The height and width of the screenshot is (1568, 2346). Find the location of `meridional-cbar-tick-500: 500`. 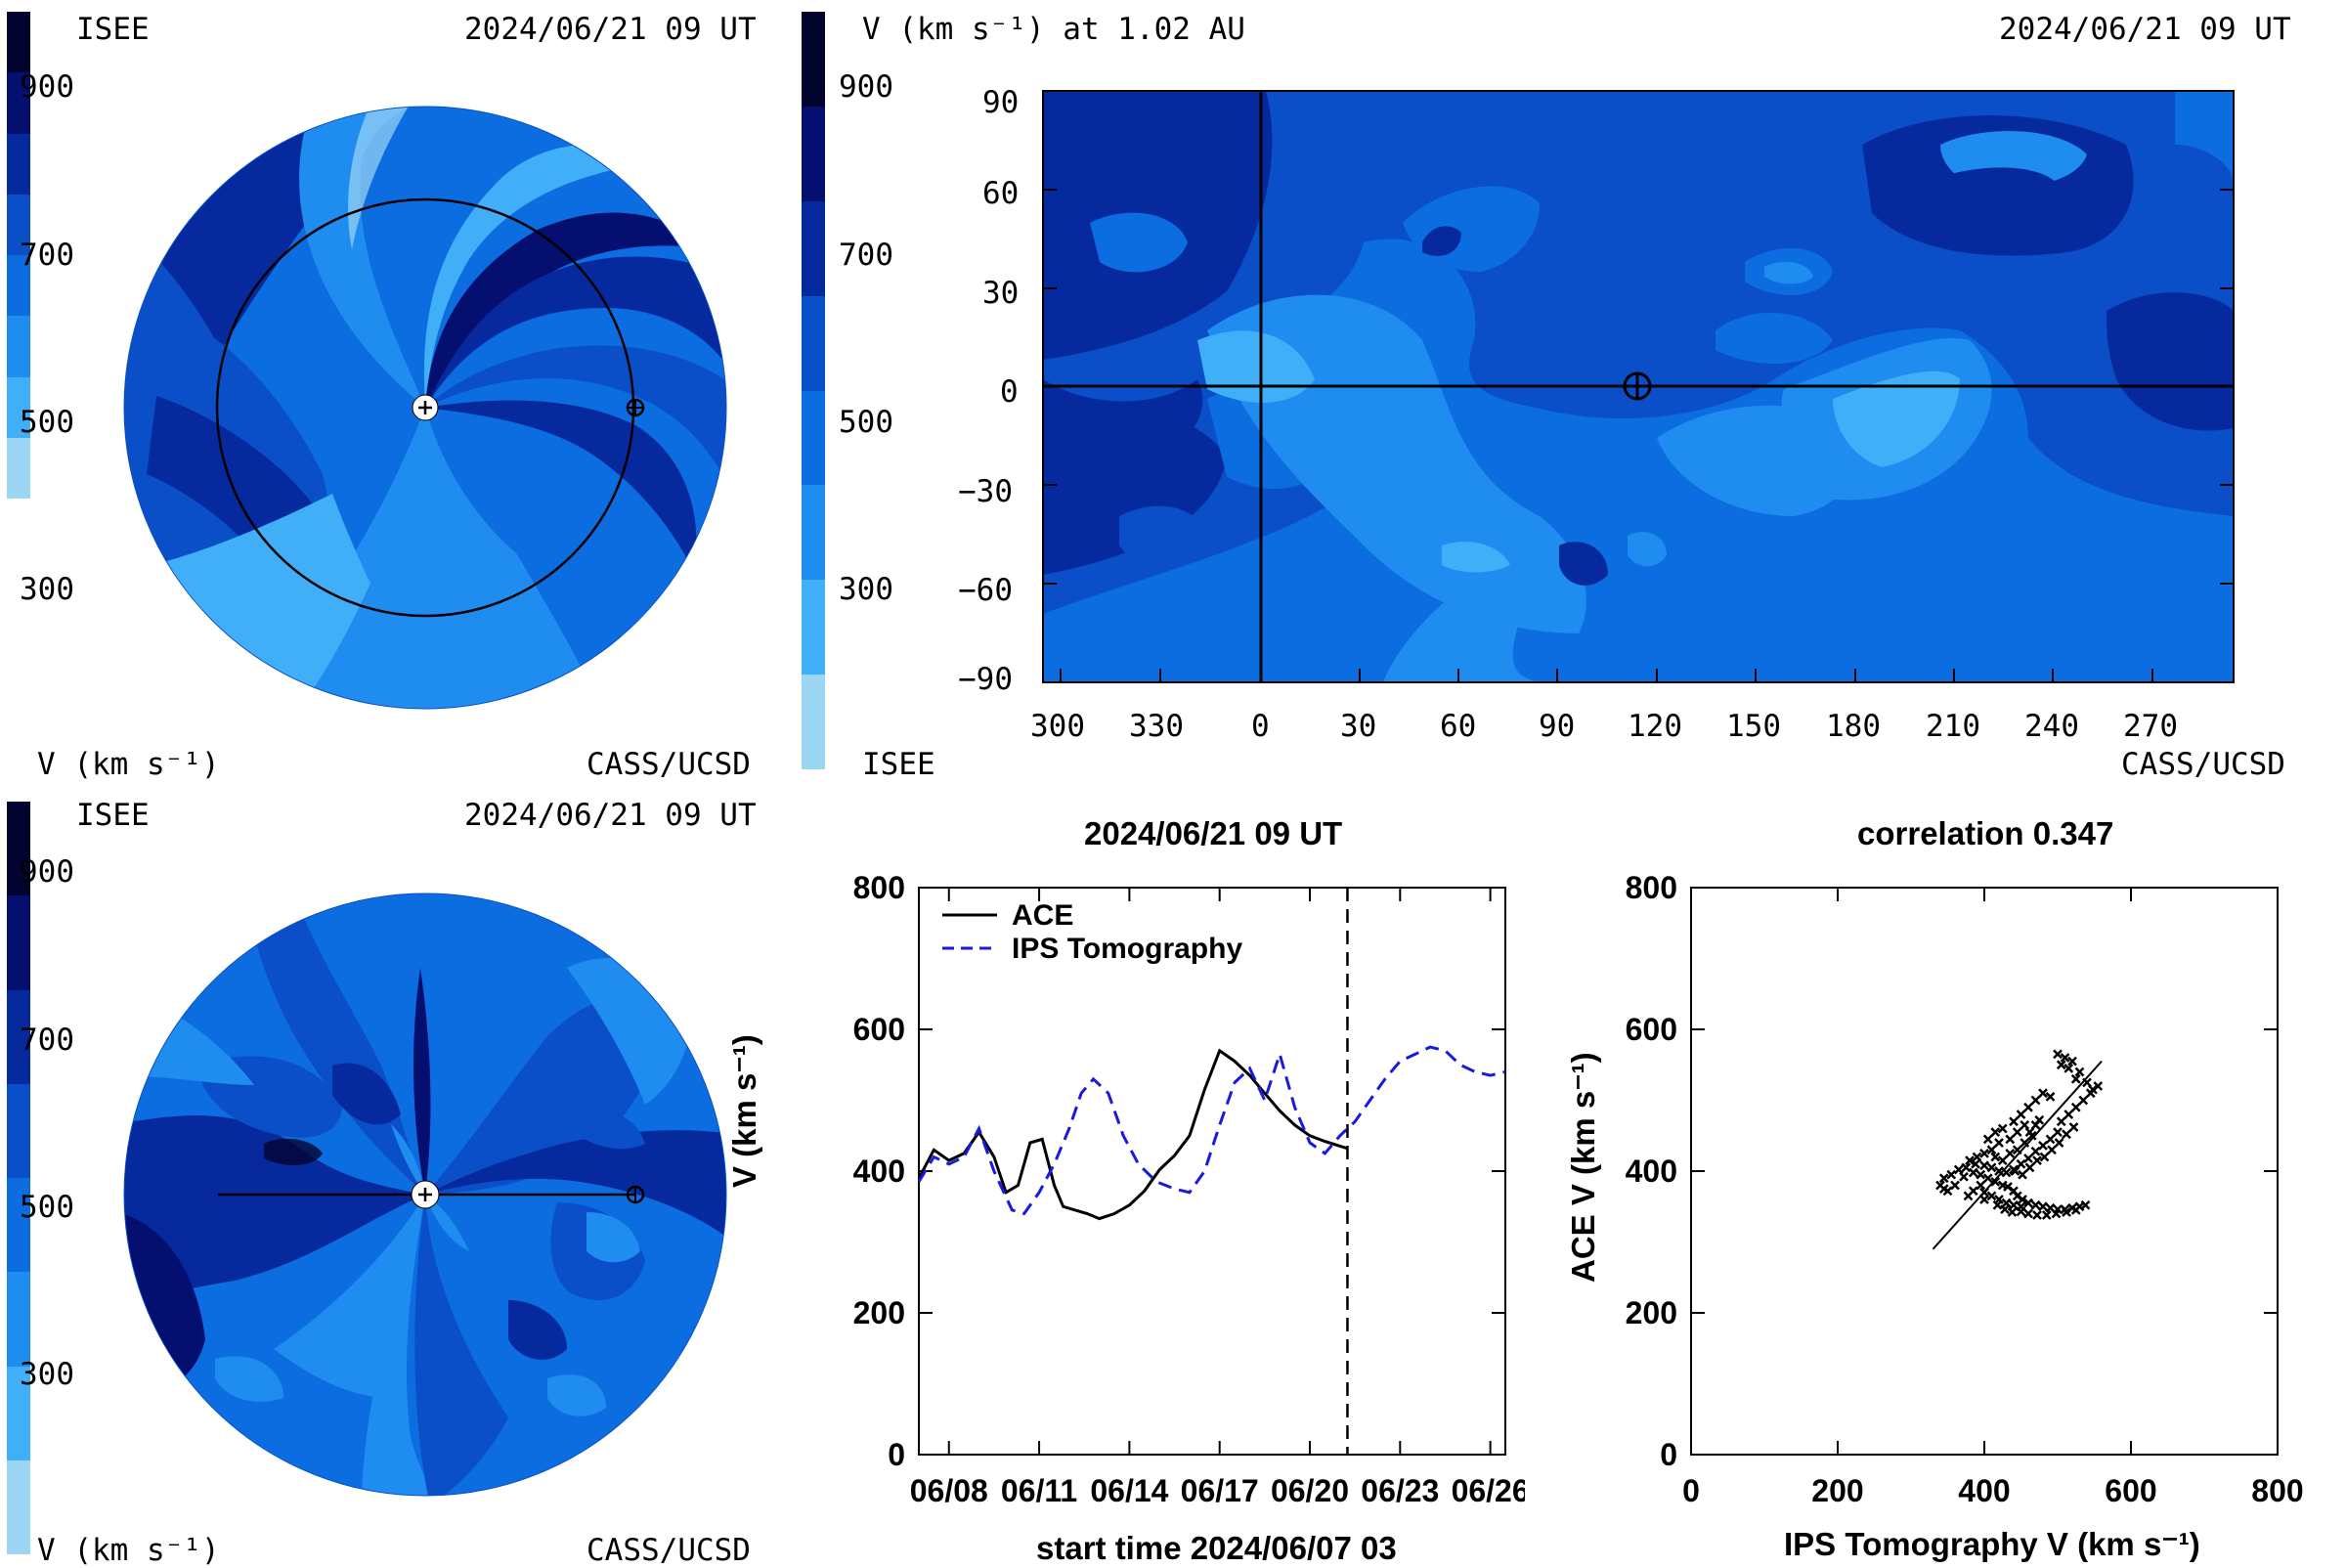

meridional-cbar-tick-500: 500 is located at coordinates (47, 1207).